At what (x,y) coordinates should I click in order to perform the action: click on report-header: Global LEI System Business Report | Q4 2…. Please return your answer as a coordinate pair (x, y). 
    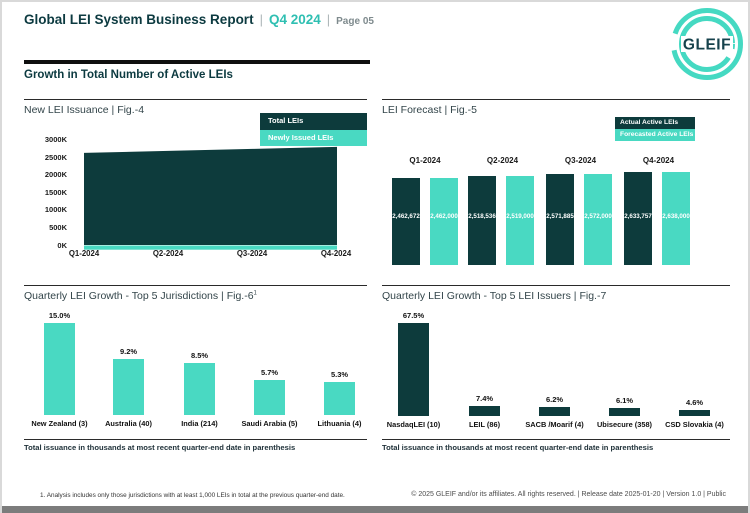
    Looking at the image, I should click on (199, 19).